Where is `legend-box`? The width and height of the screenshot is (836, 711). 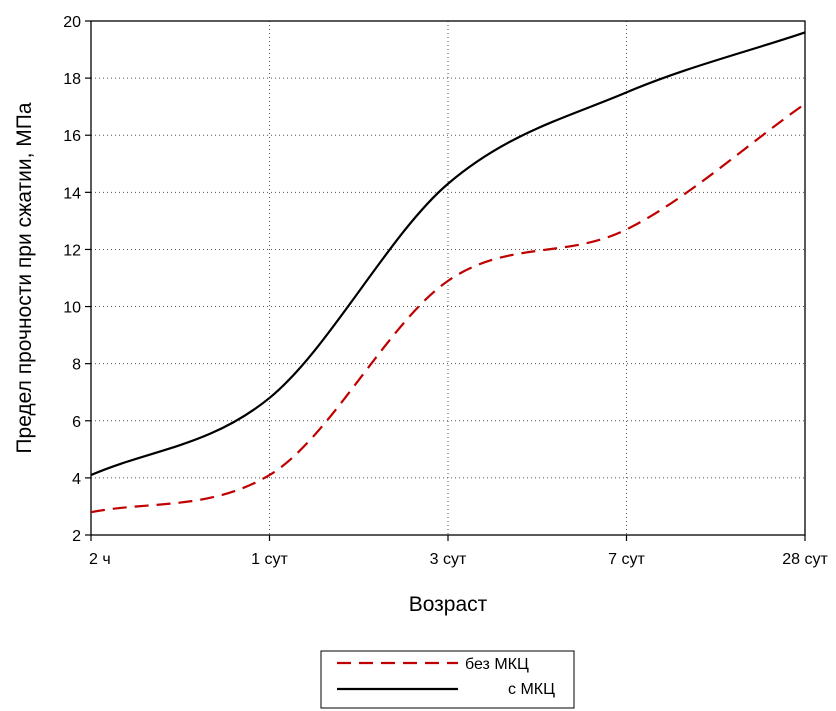 legend-box is located at coordinates (447, 679).